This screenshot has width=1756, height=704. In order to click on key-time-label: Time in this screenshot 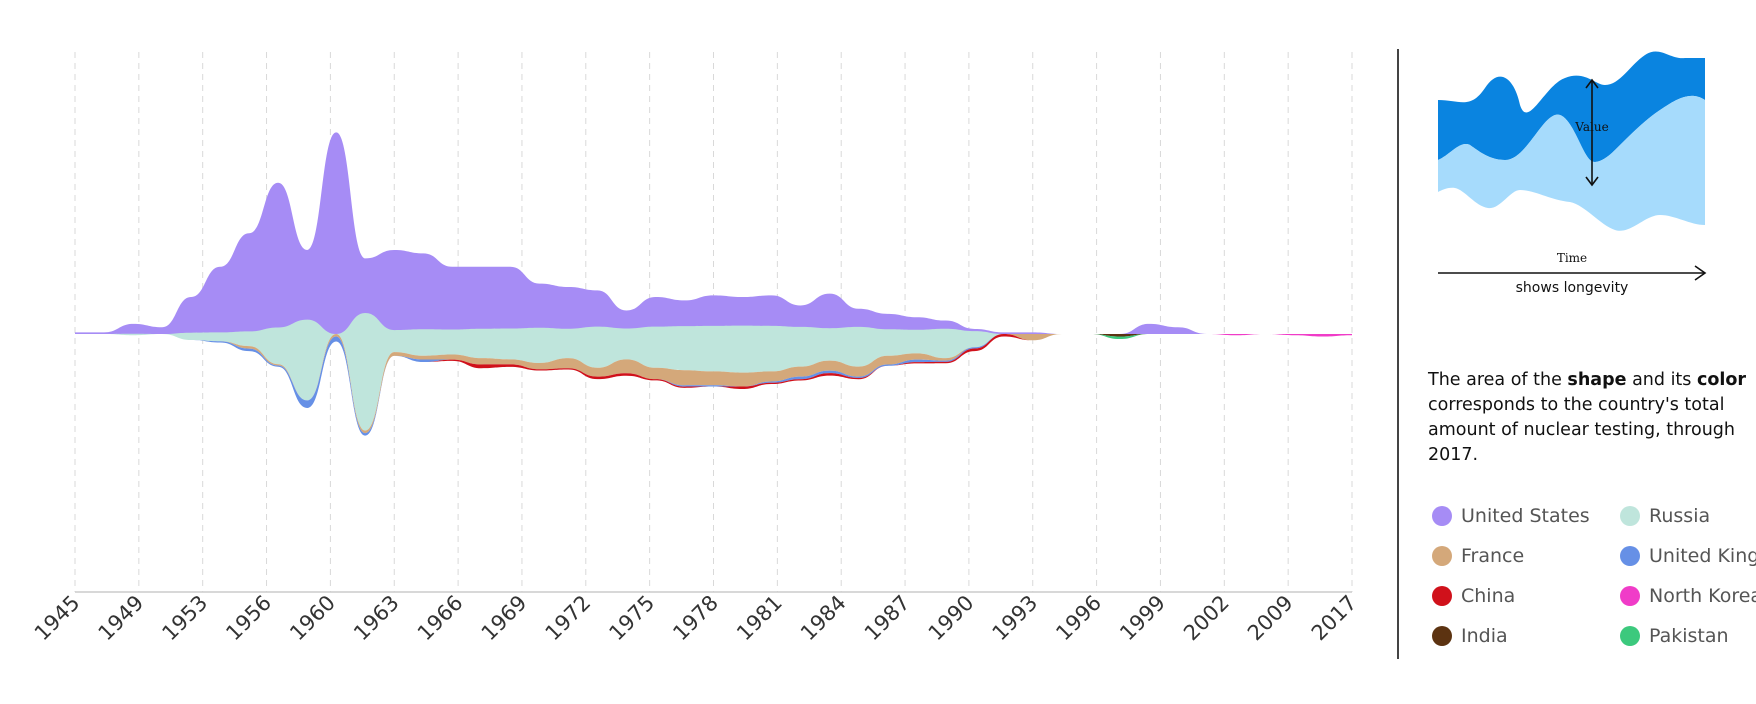, I will do `click(1572, 258)`.